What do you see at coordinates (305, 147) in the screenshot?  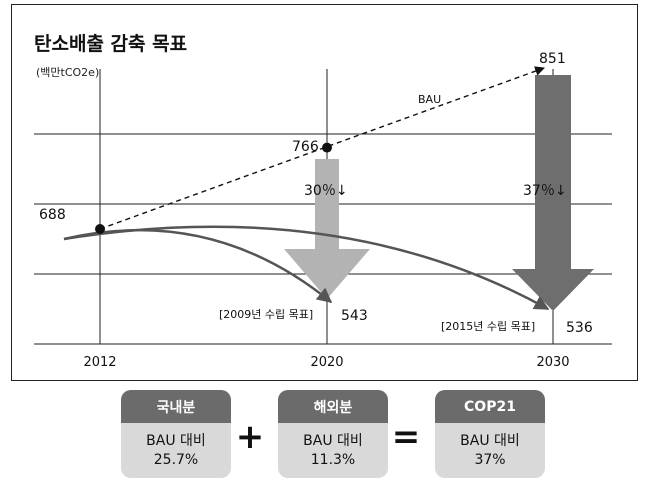 I see `bau-label-2020: 766` at bounding box center [305, 147].